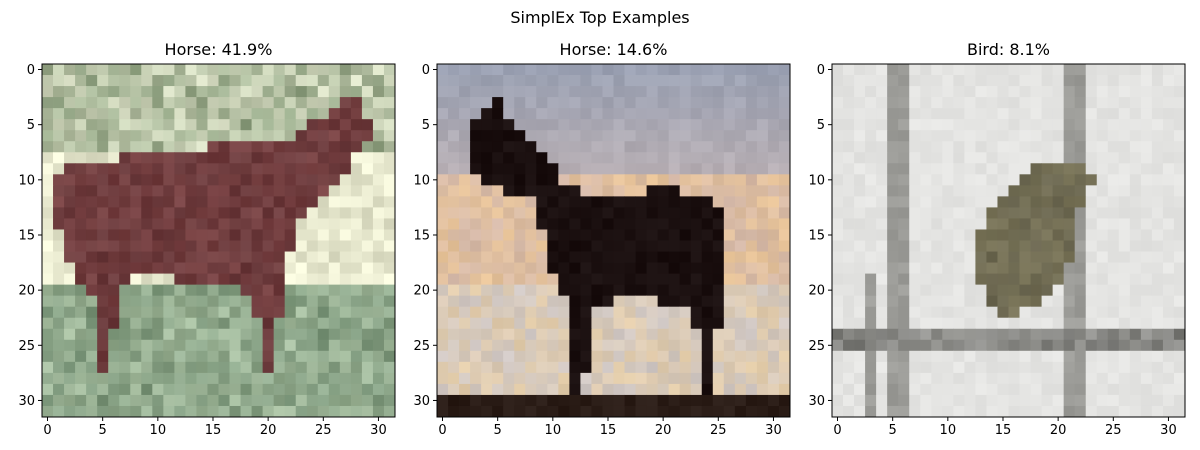  I want to click on panel-title-3: Bird: 8.1%, so click(1008, 49).